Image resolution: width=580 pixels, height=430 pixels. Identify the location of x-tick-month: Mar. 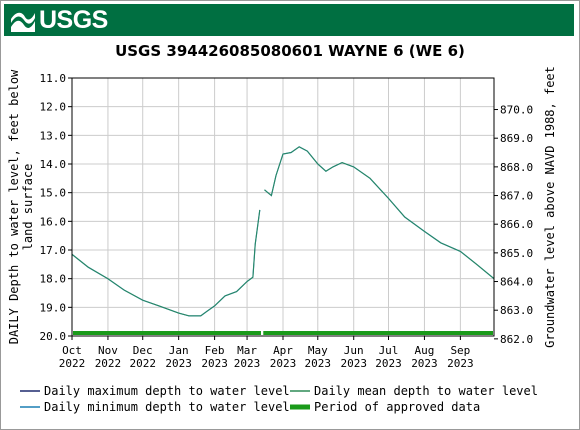
(247, 350).